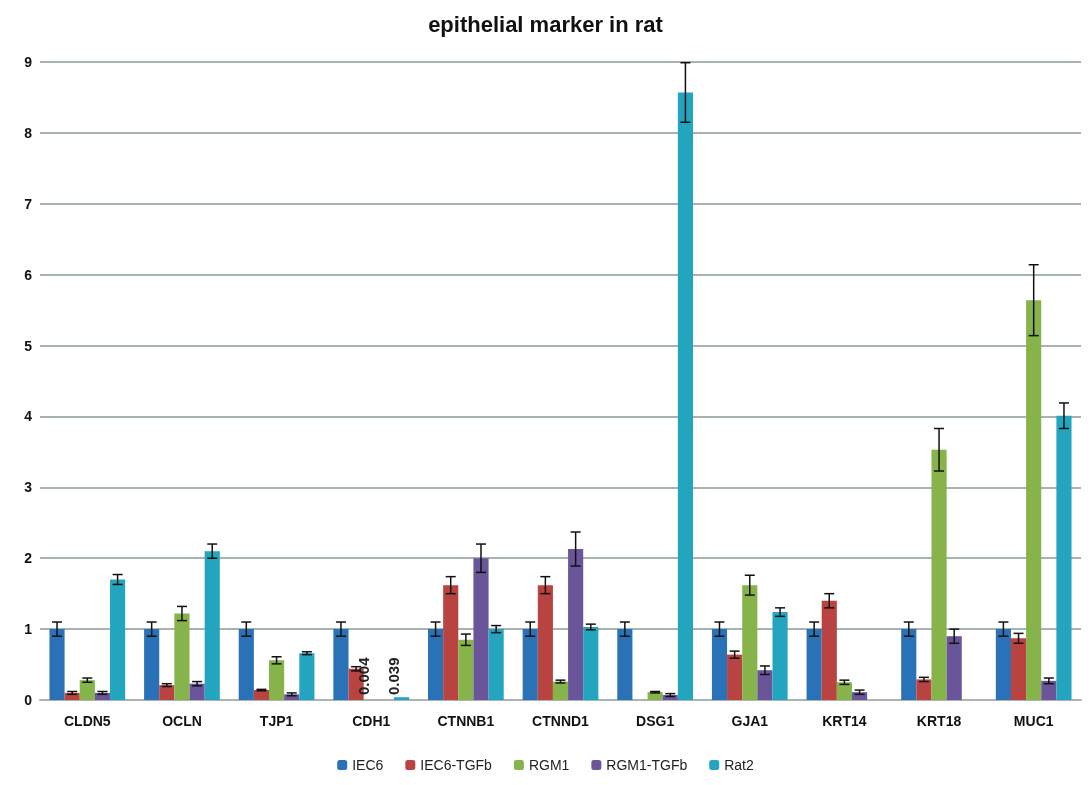 This screenshot has width=1091, height=785. Describe the element at coordinates (739, 765) in the screenshot. I see `legend-label: Rat2` at that location.